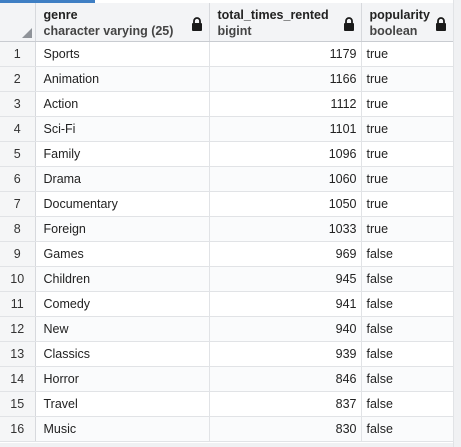  What do you see at coordinates (122, 129) in the screenshot?
I see `cell-genre: Sci-Fi` at bounding box center [122, 129].